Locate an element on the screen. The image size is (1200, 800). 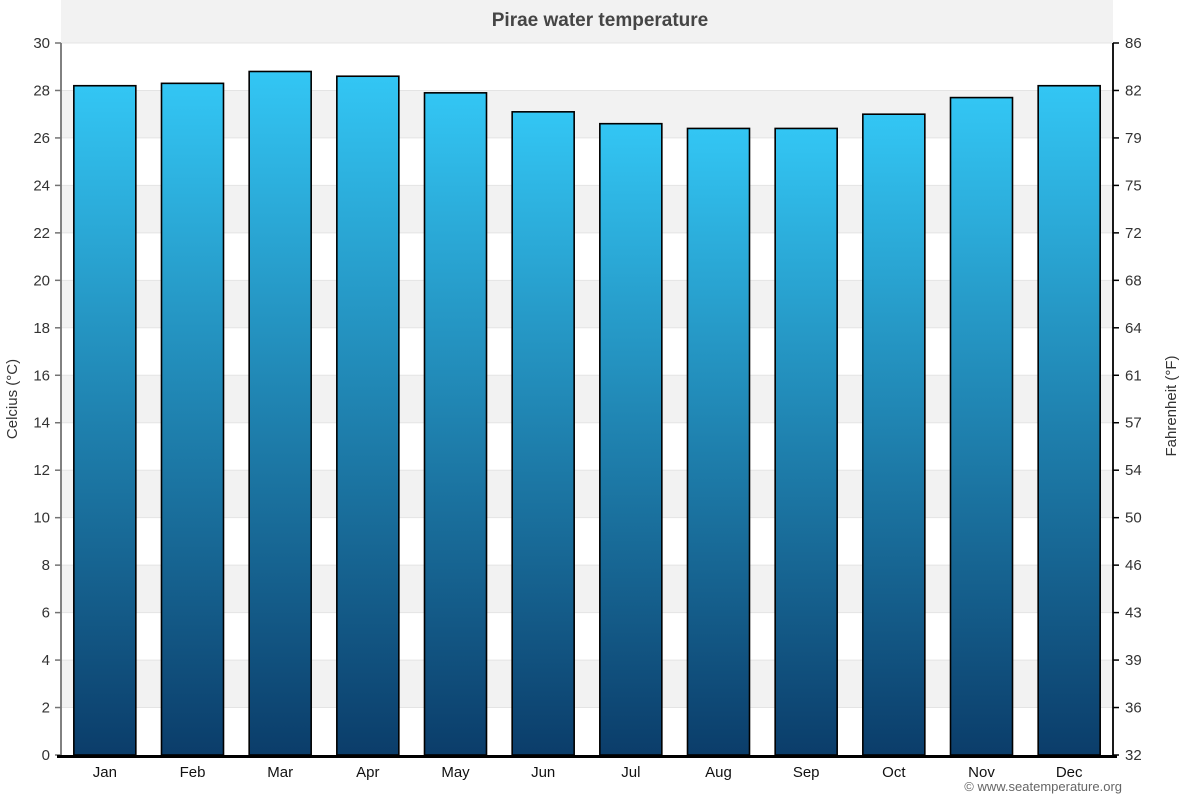
celsius-tick-label: 12 is located at coordinates (41, 470).